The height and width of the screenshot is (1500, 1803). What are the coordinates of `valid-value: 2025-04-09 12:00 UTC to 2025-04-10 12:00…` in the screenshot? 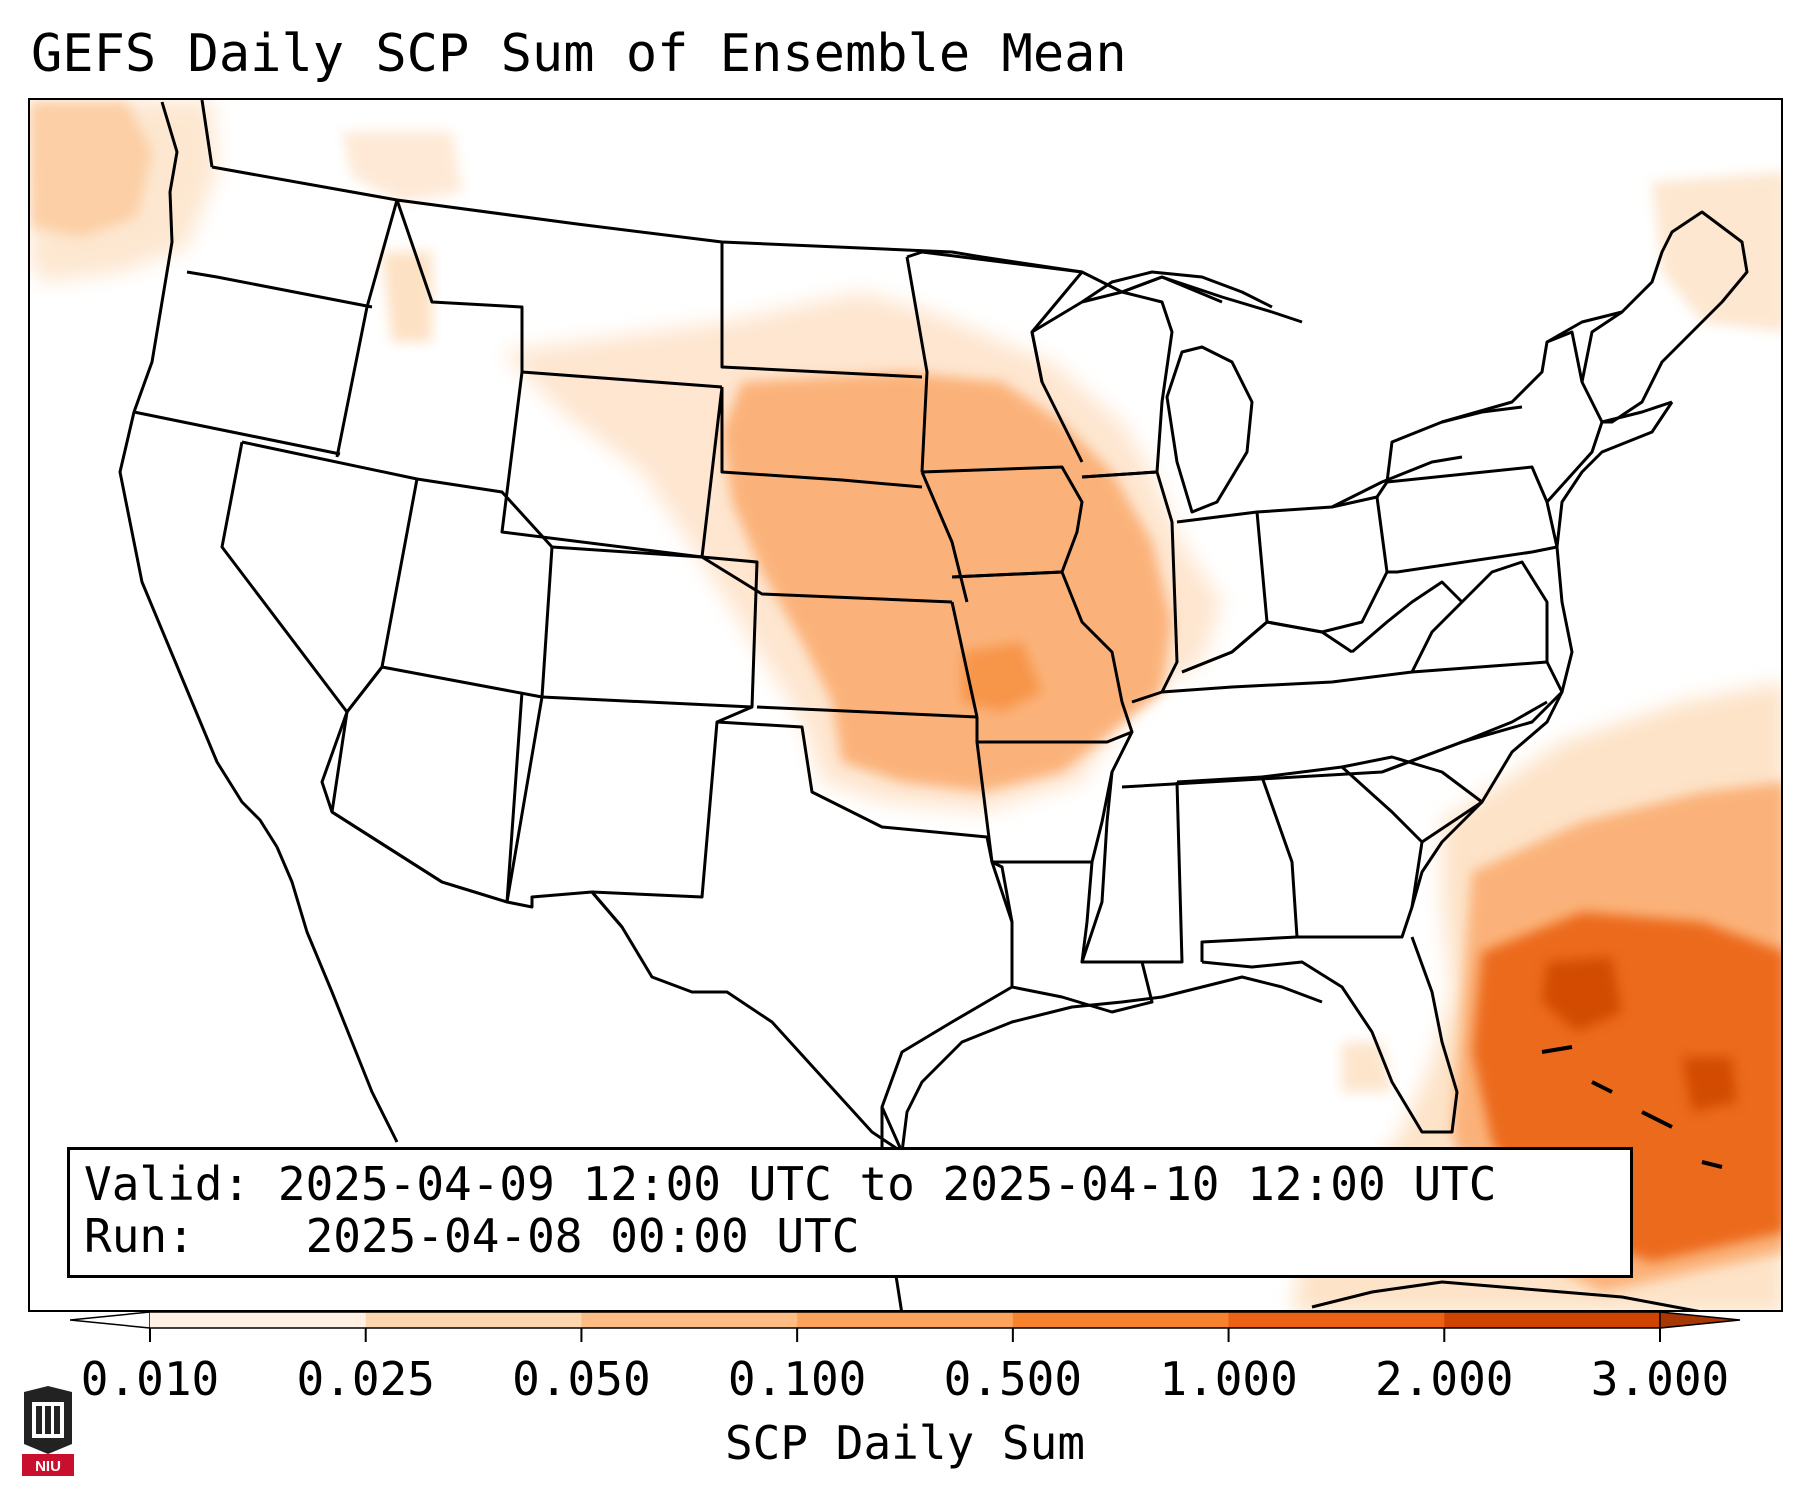 It's located at (887, 1184).